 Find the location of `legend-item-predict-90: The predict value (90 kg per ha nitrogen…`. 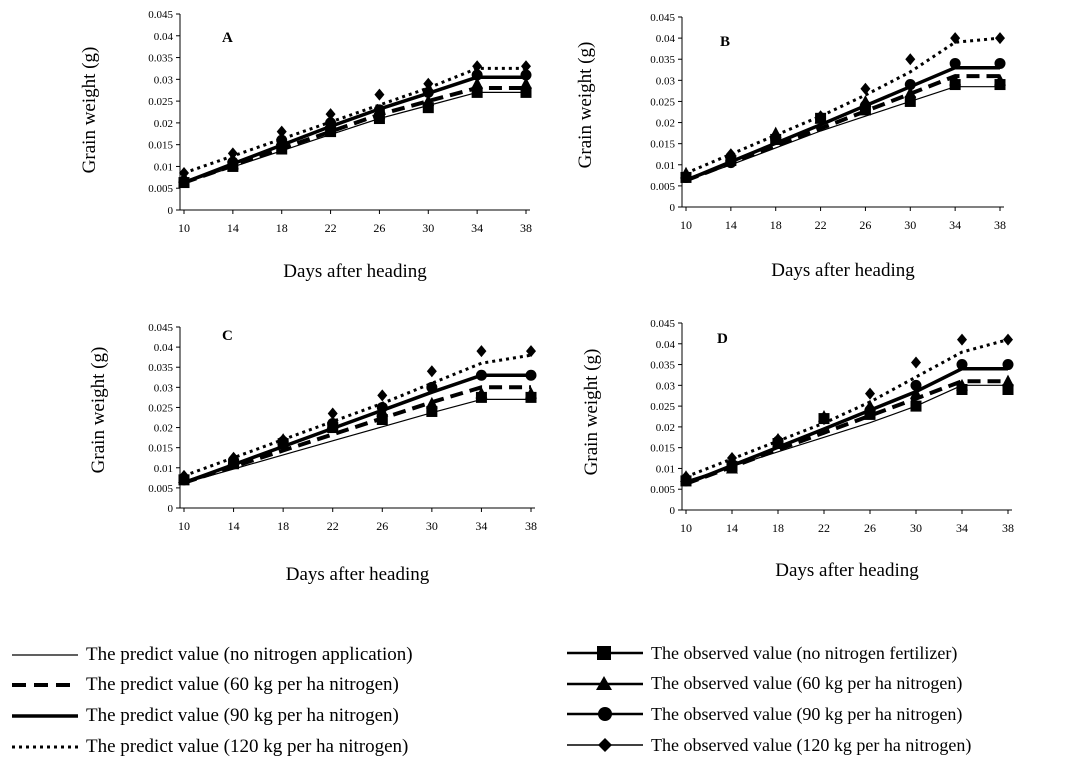

legend-item-predict-90: The predict value (90 kg per ha nitrogen… is located at coordinates (204, 716).